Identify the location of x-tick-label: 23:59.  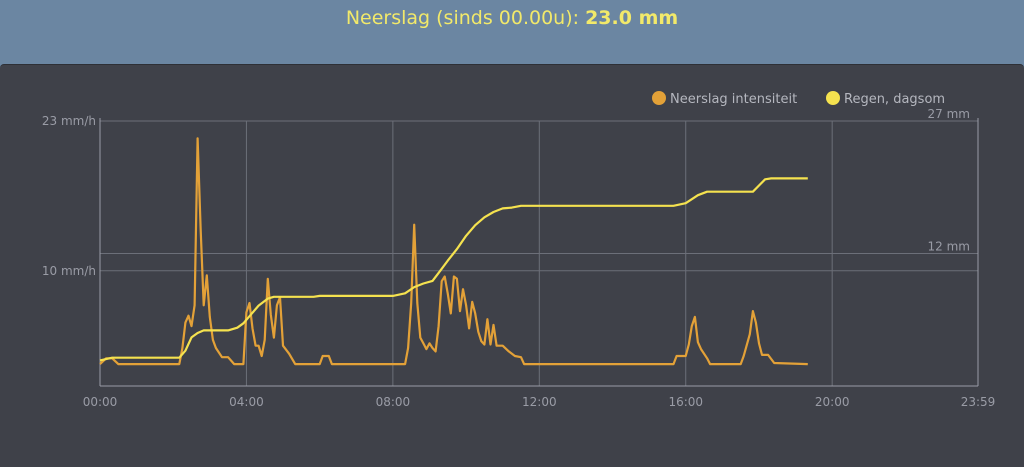
(978, 402).